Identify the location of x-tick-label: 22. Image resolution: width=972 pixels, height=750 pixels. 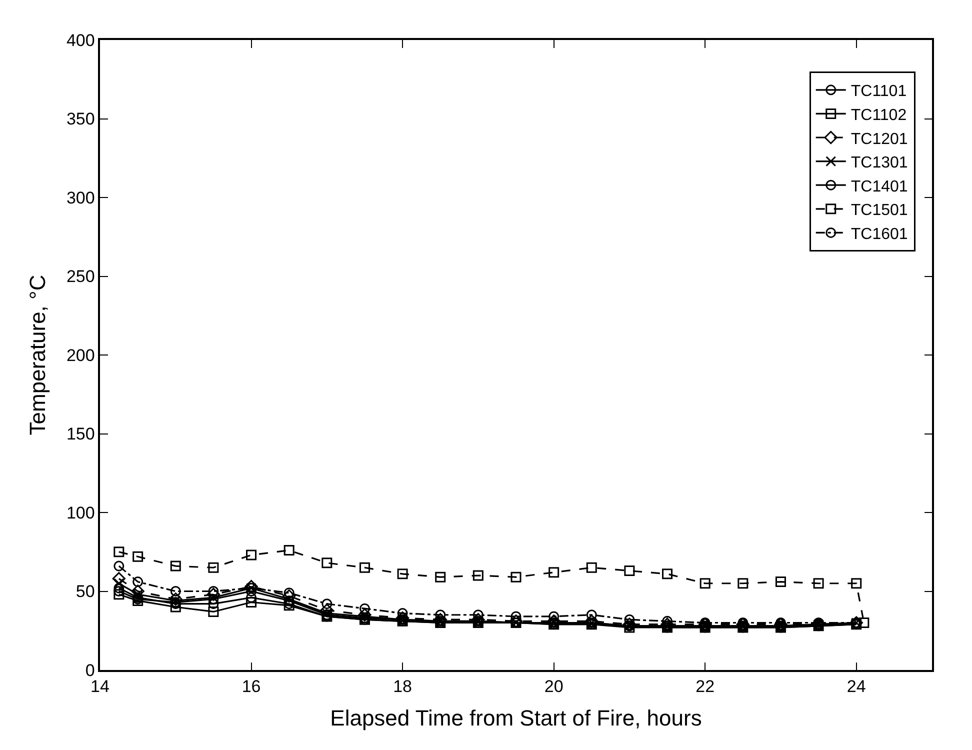
(705, 686).